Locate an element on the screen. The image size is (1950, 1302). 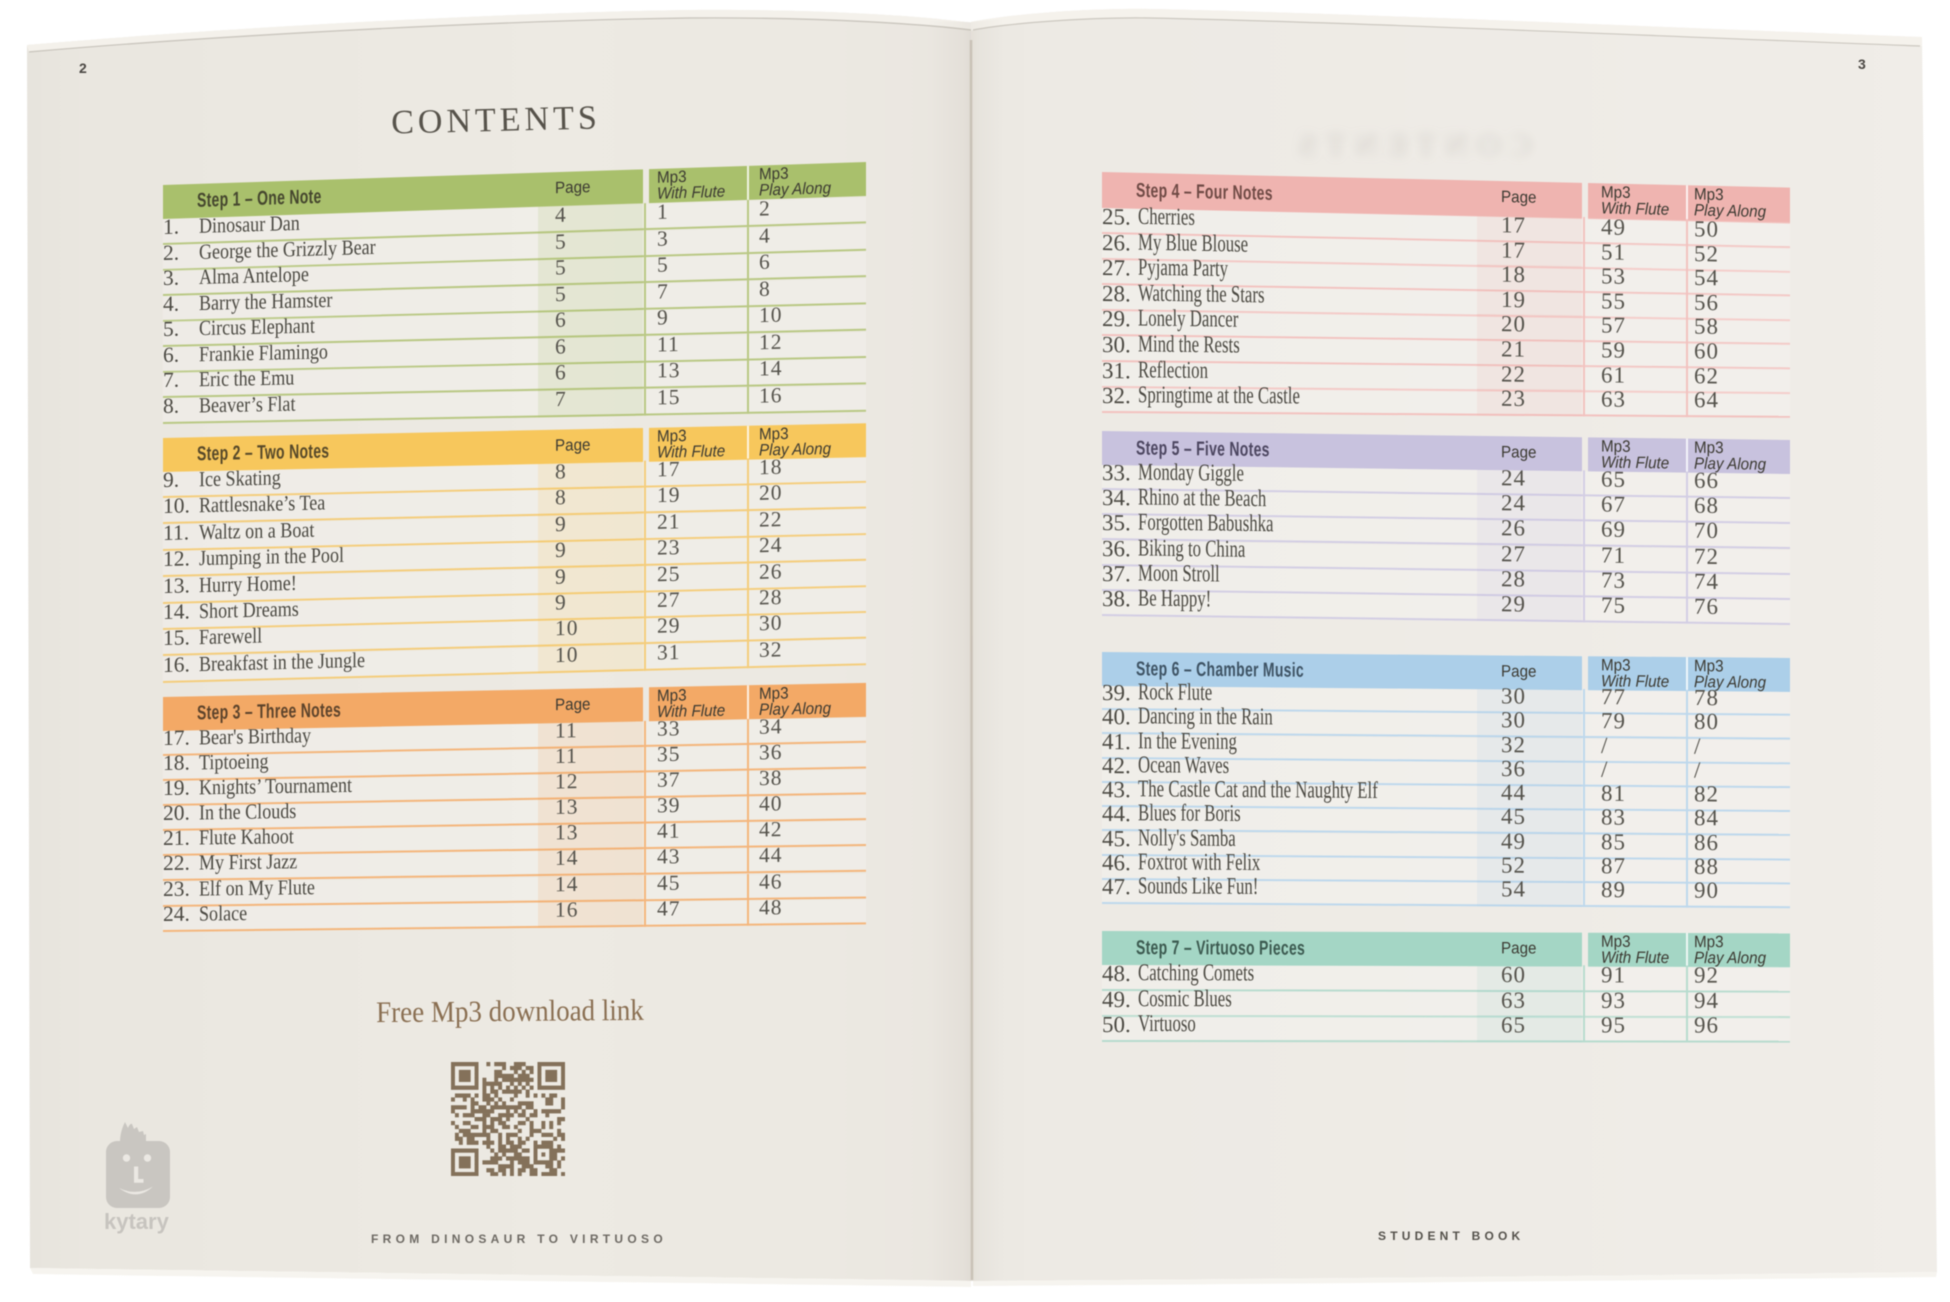
svg-text: kytary is located at coordinates (137, 1221).